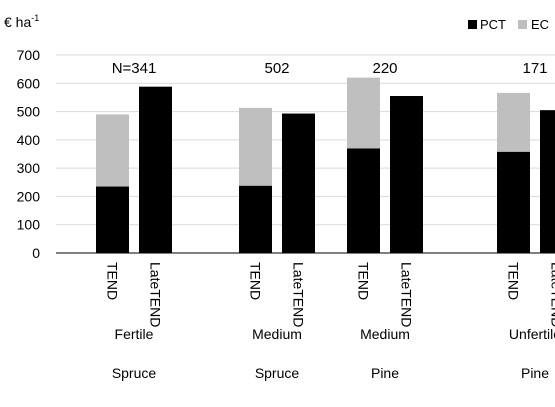  What do you see at coordinates (276, 68) in the screenshot?
I see `n-label: 502` at bounding box center [276, 68].